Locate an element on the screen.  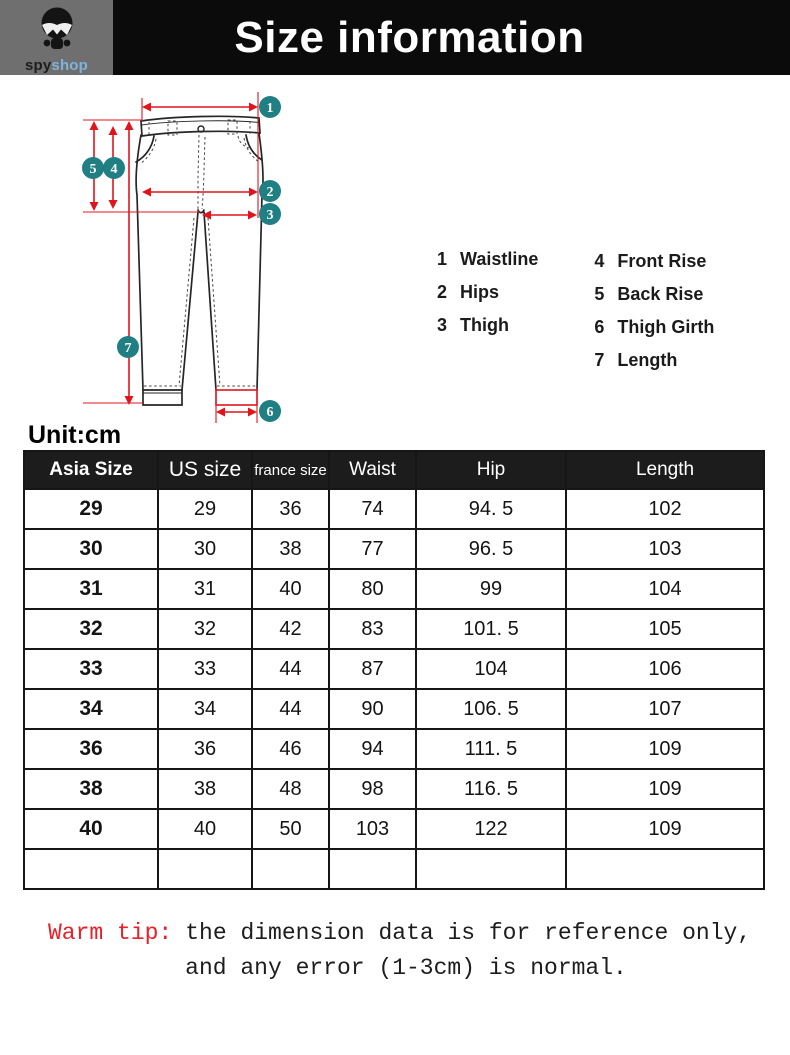
header-us-size: US size is located at coordinates (205, 470).